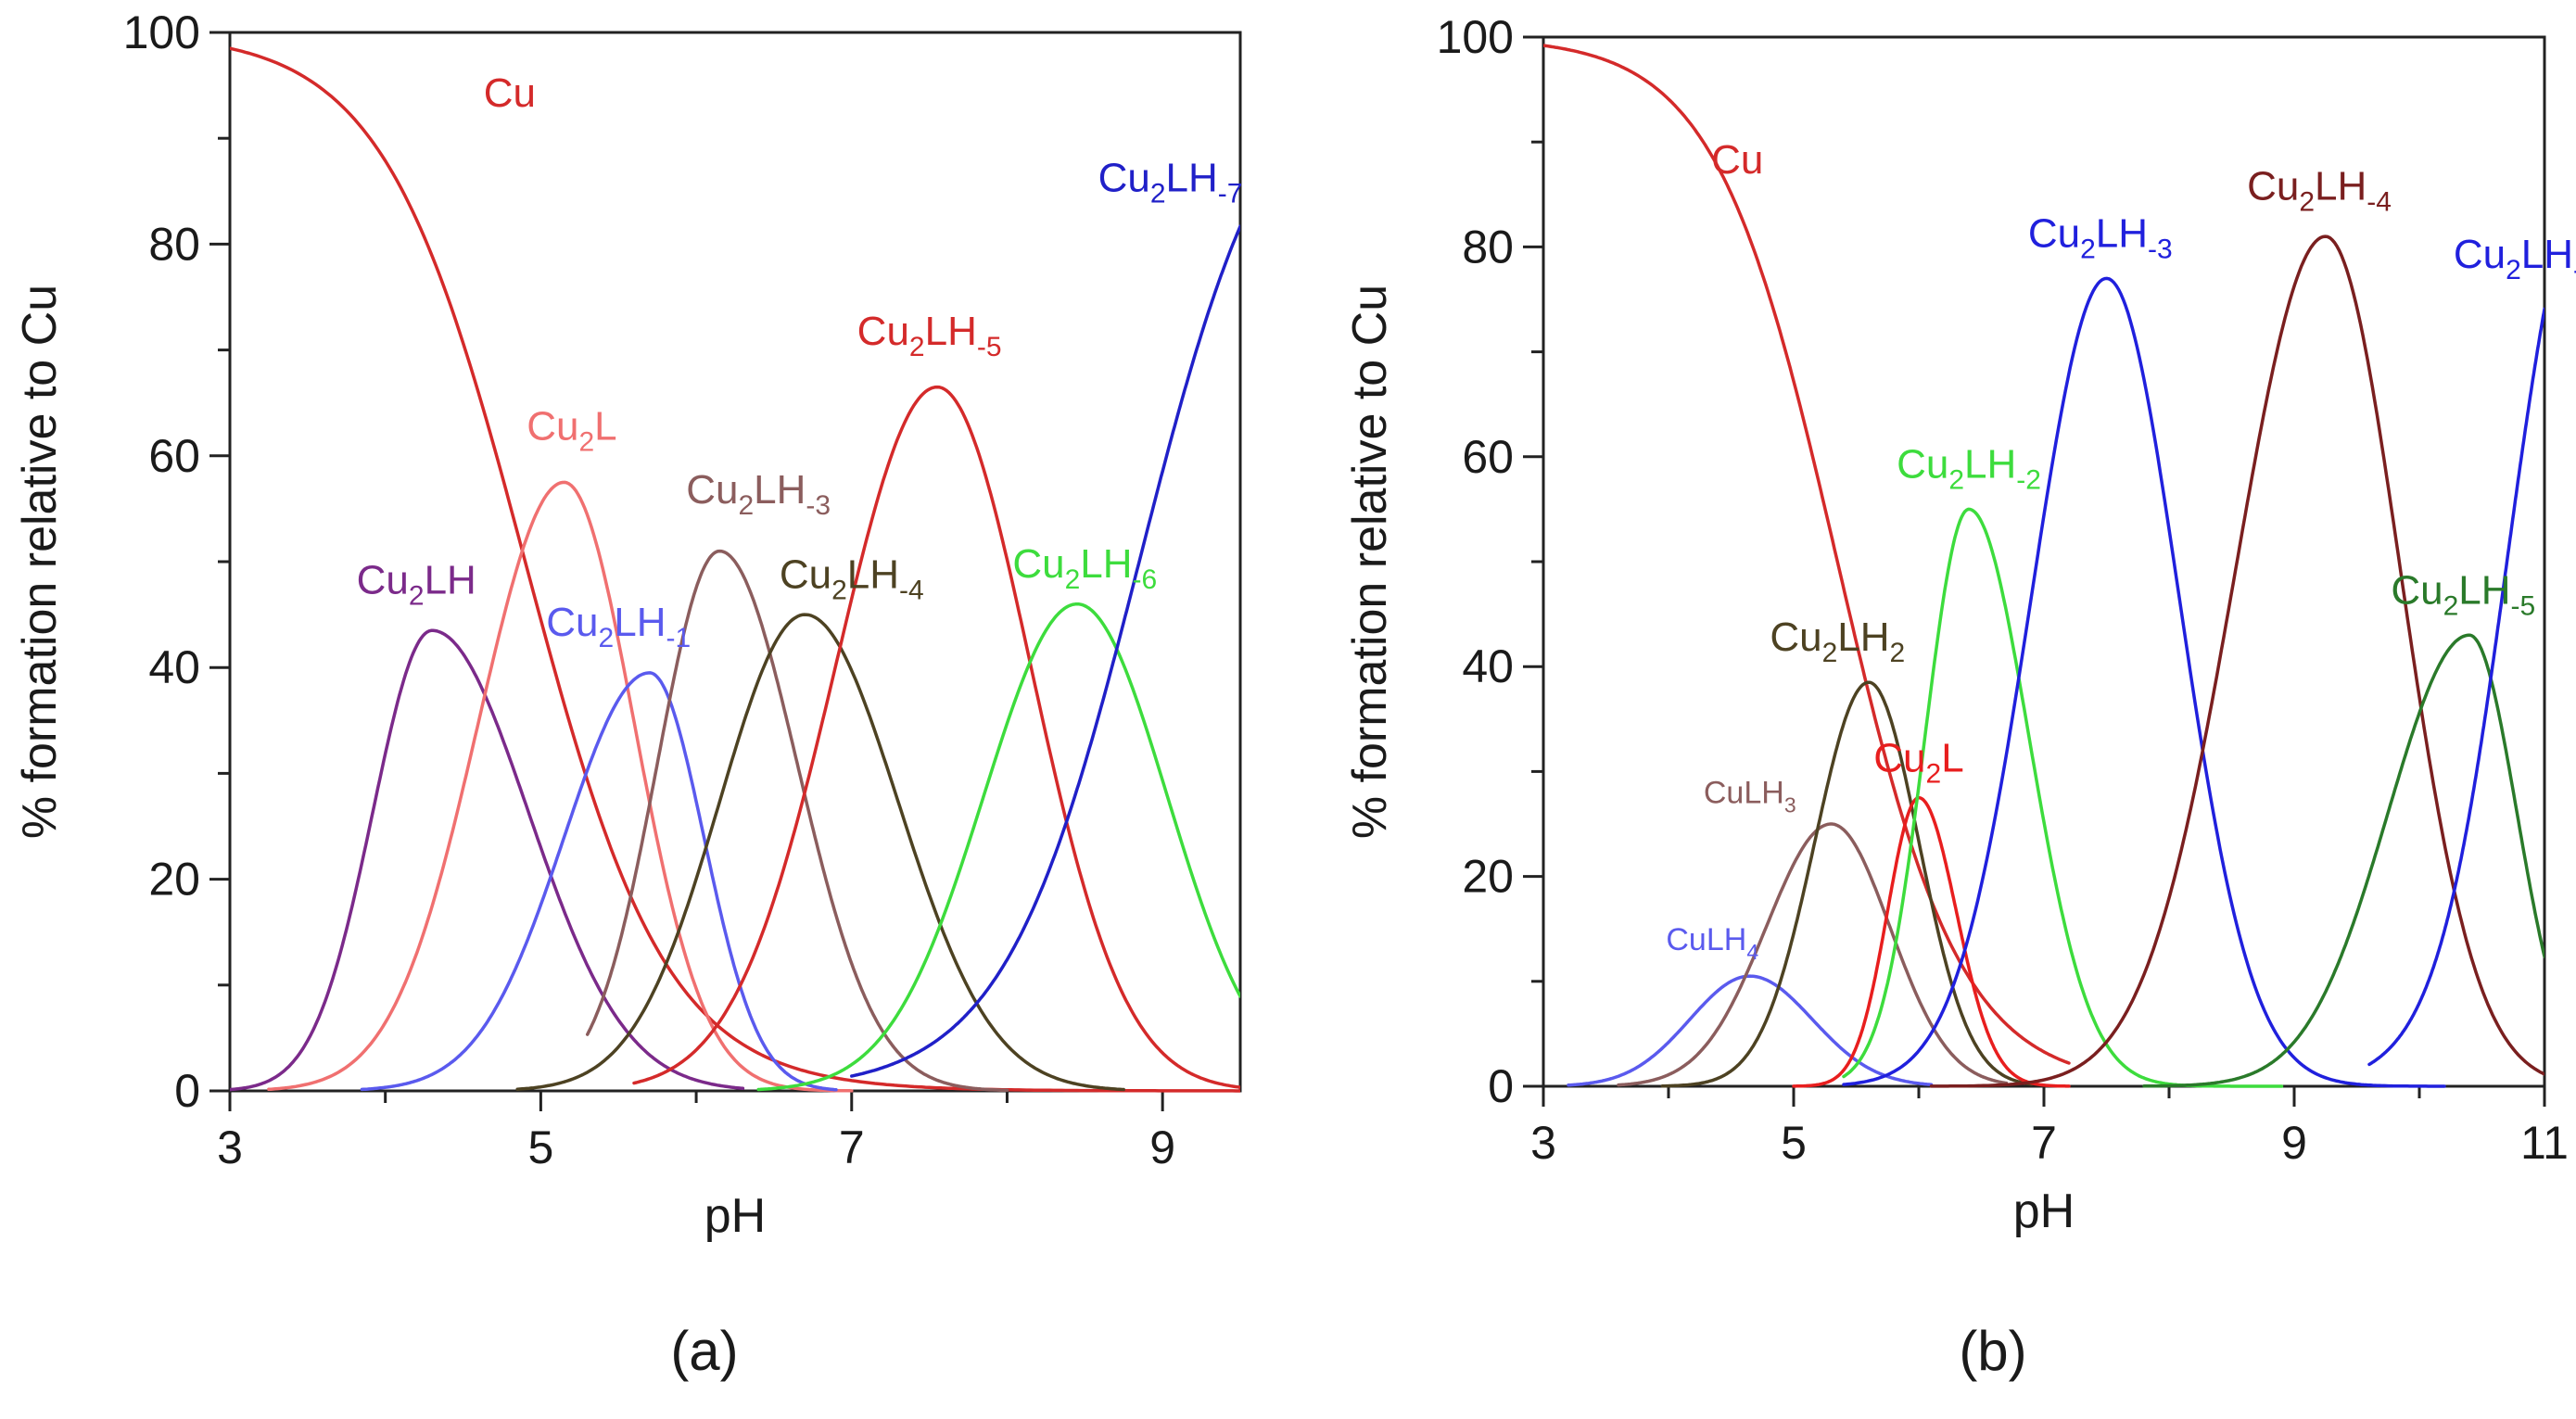 This screenshot has height=1419, width=2576. I want to click on panel-label: (a), so click(704, 1351).